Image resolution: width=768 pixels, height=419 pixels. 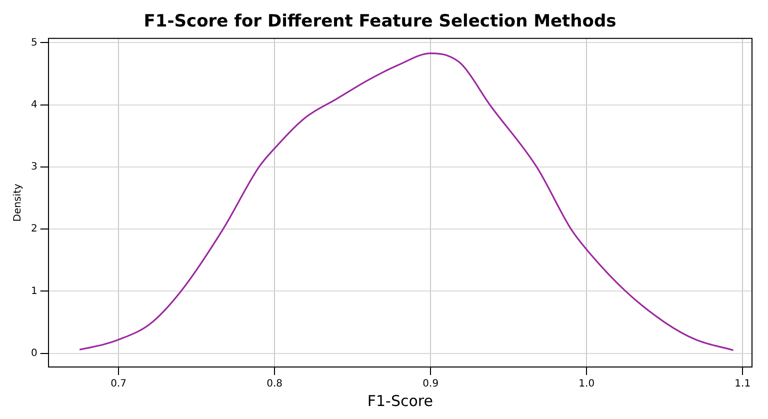 I want to click on y-axis-title: Density, so click(x=18, y=203).